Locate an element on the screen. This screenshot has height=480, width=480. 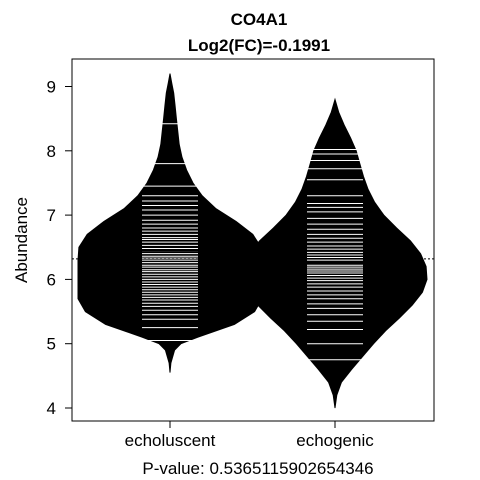
y-tick-label: 8 is located at coordinates (51, 151).